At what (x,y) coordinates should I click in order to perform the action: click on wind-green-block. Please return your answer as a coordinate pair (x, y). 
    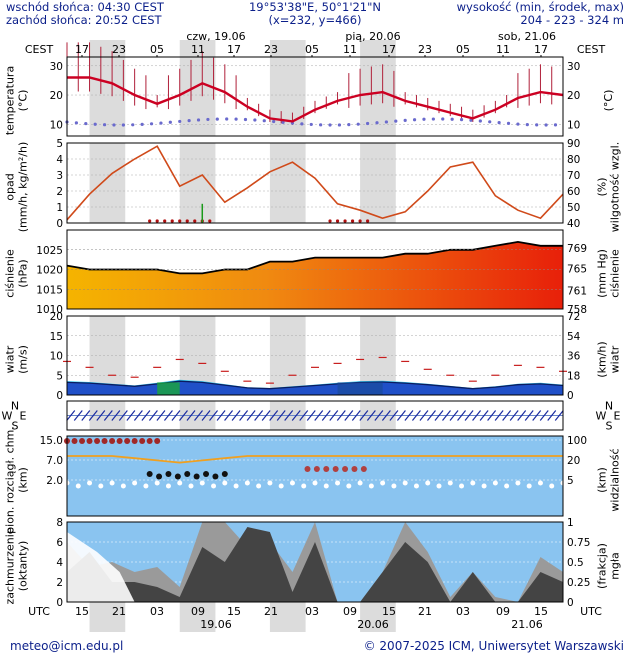
    Looking at the image, I should click on (168, 388).